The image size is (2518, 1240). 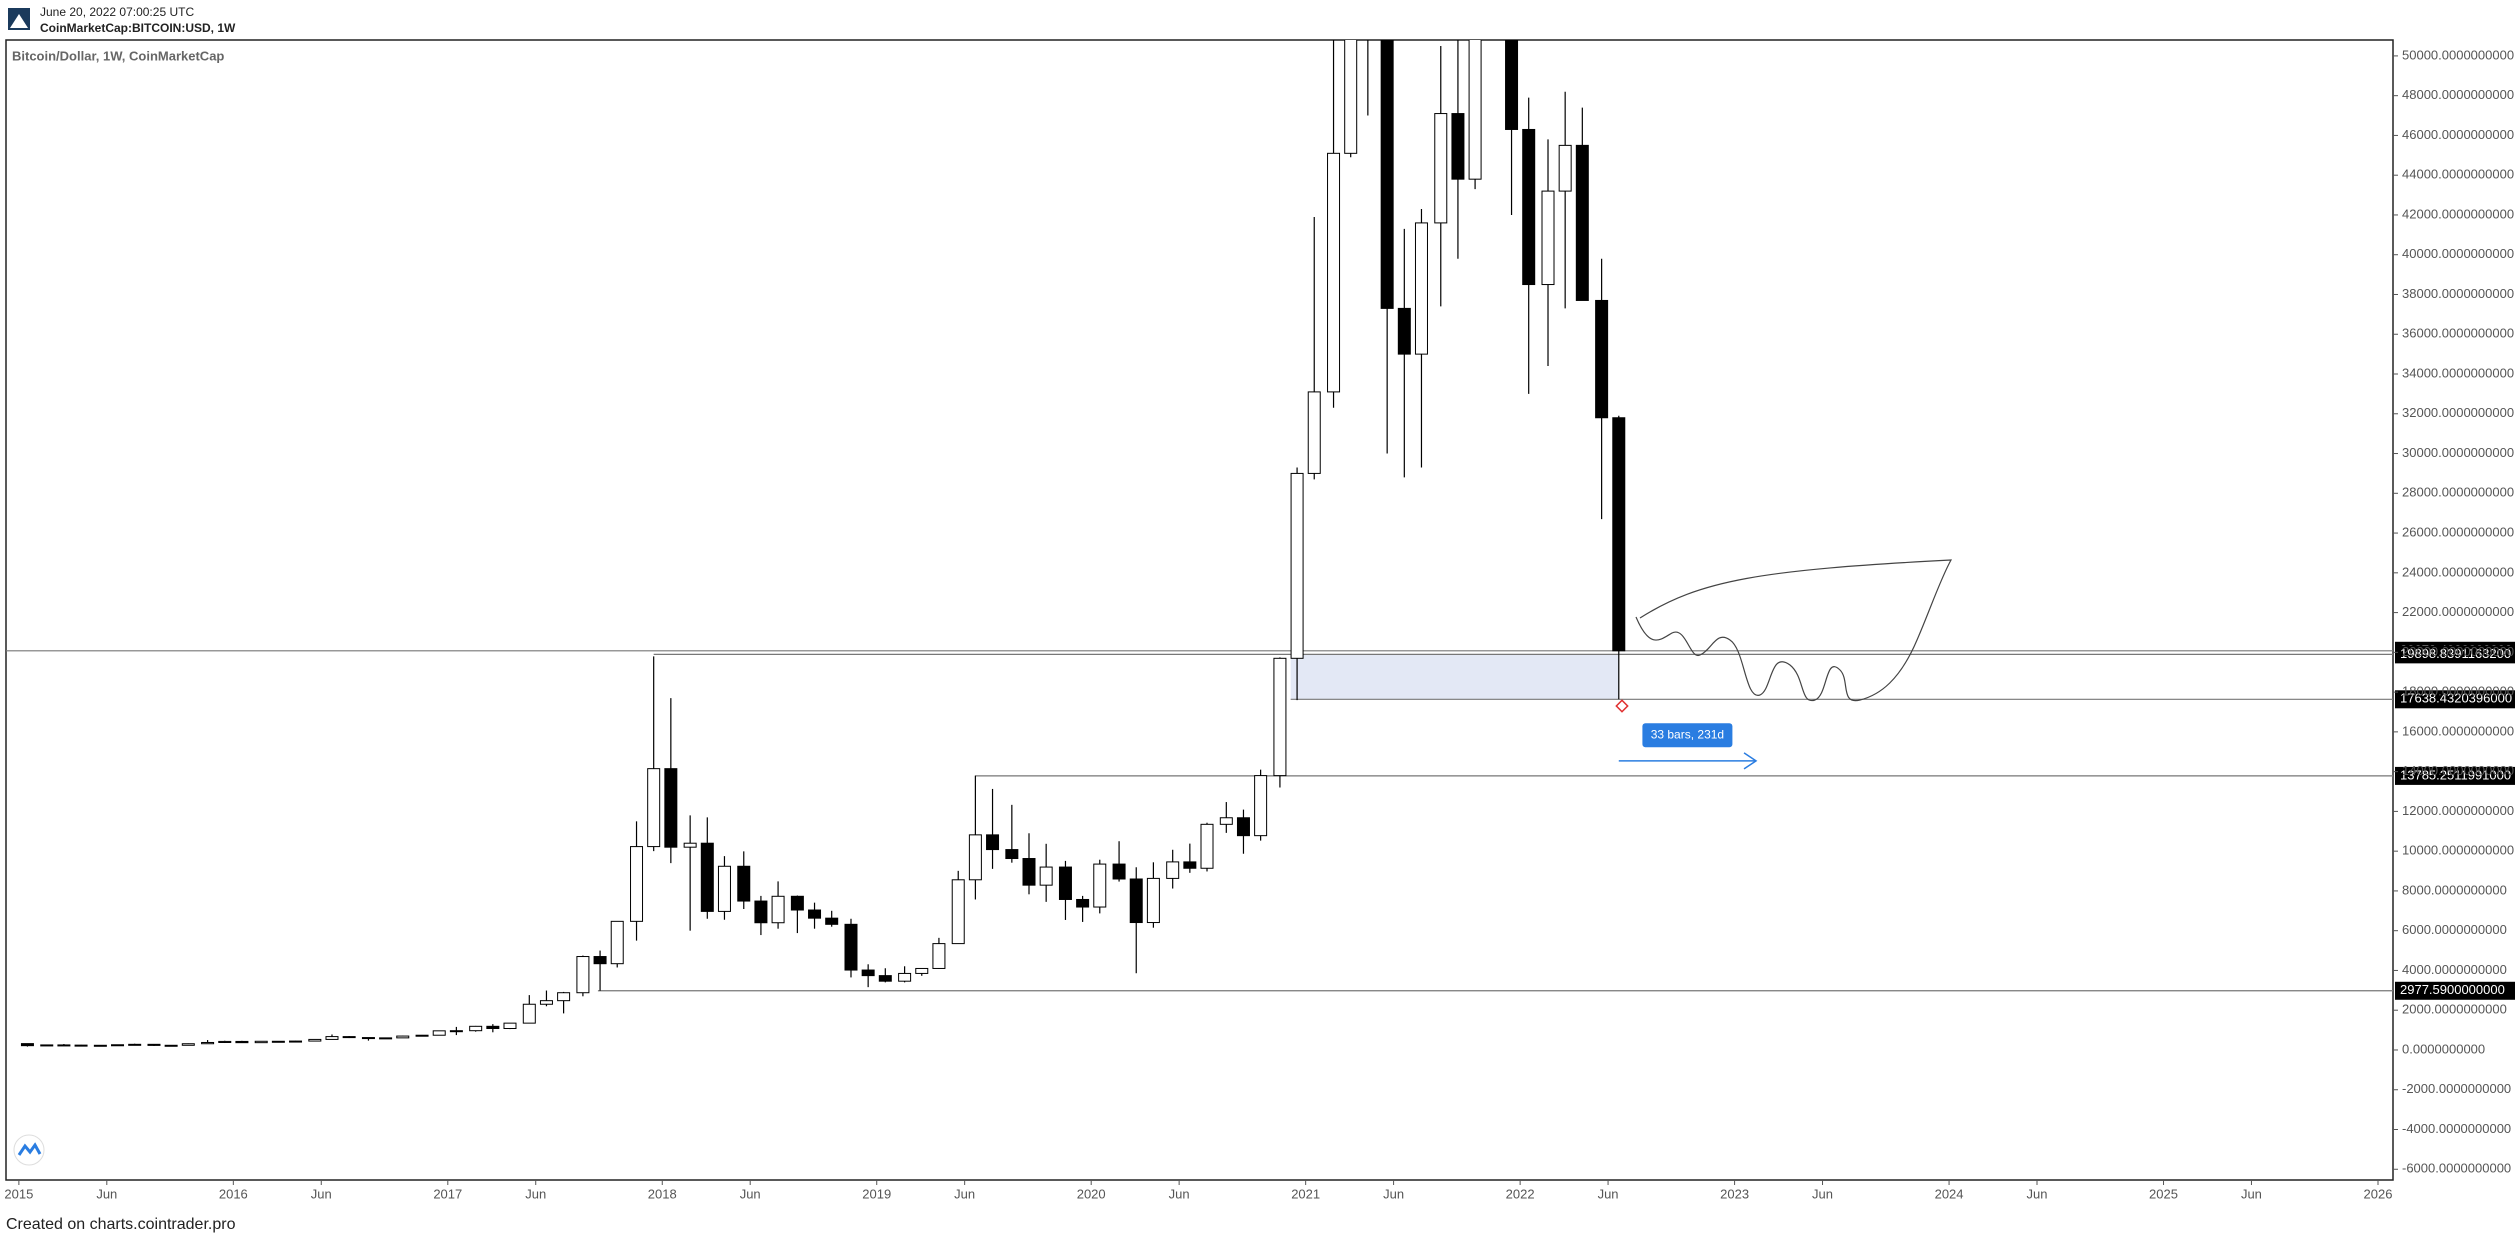 What do you see at coordinates (2443, 1048) in the screenshot?
I see `y-tick-label: 0.0000000000` at bounding box center [2443, 1048].